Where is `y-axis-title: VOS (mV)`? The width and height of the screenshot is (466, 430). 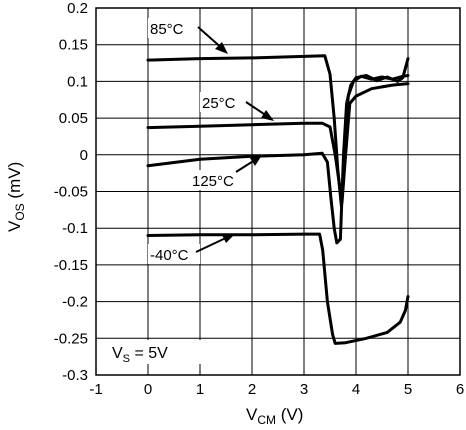 y-axis-title: VOS (mV) is located at coordinates (16, 197).